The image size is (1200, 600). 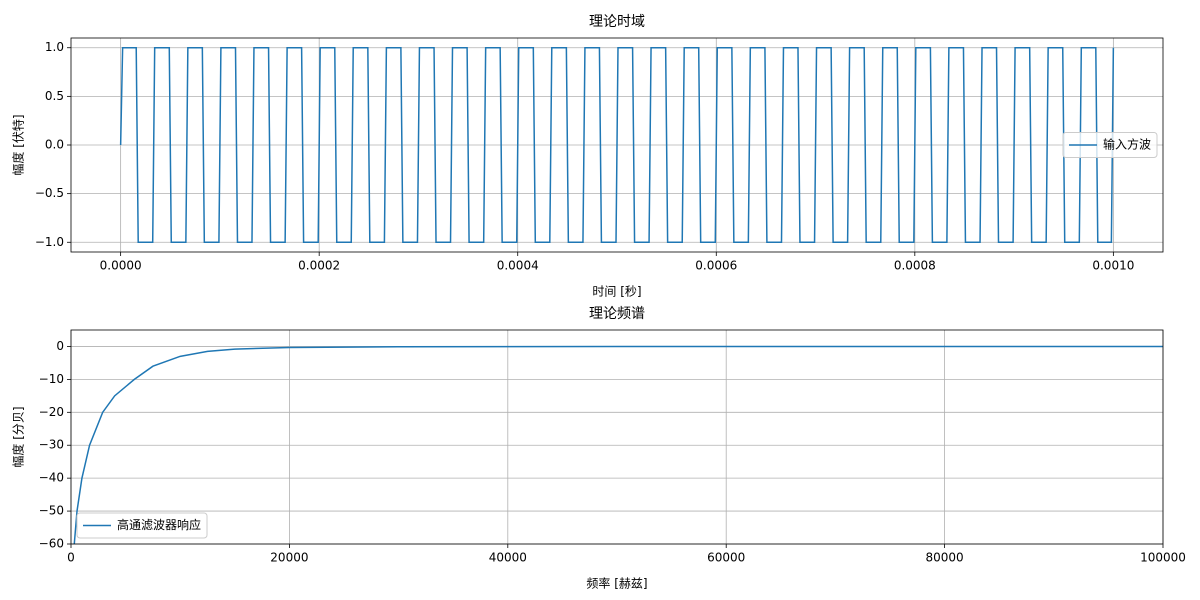 I want to click on y-tick-label: −50, so click(x=51, y=511).